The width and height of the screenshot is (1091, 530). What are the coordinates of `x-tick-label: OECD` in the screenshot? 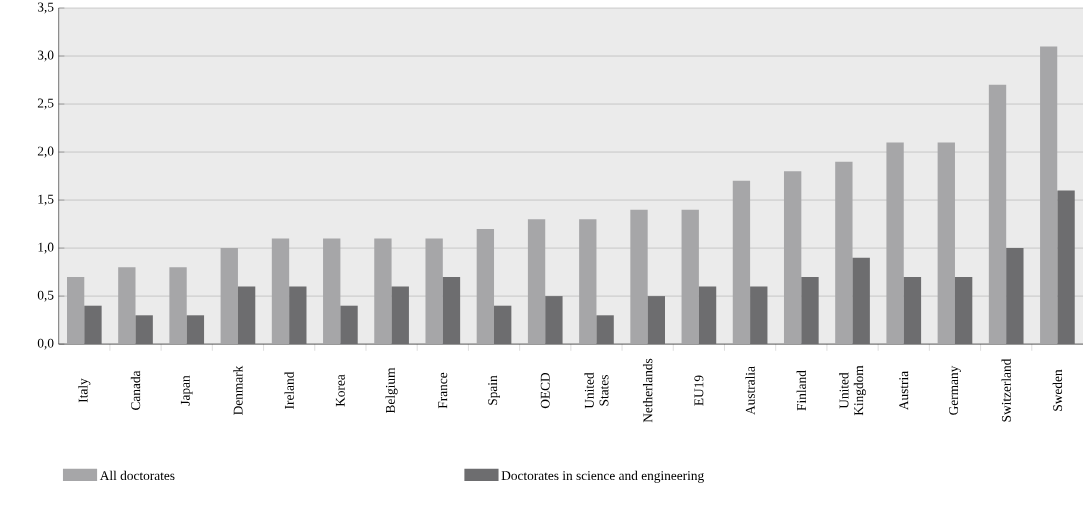 It's located at (545, 391).